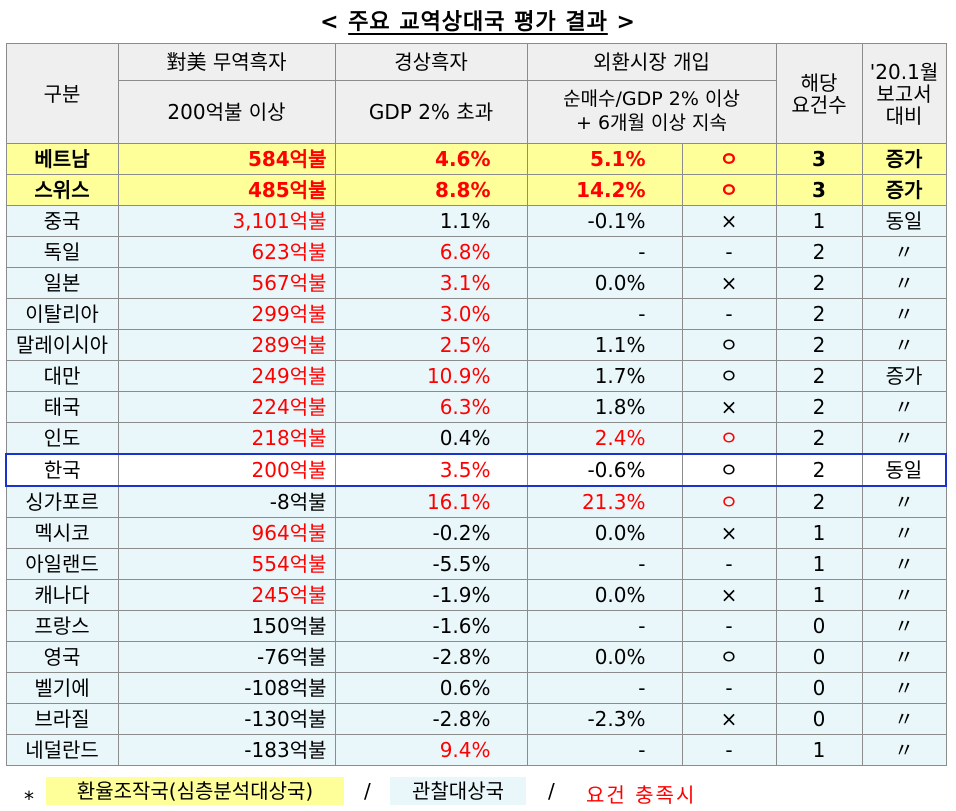  What do you see at coordinates (626, 22) in the screenshot?
I see `title-close-bracket: >` at bounding box center [626, 22].